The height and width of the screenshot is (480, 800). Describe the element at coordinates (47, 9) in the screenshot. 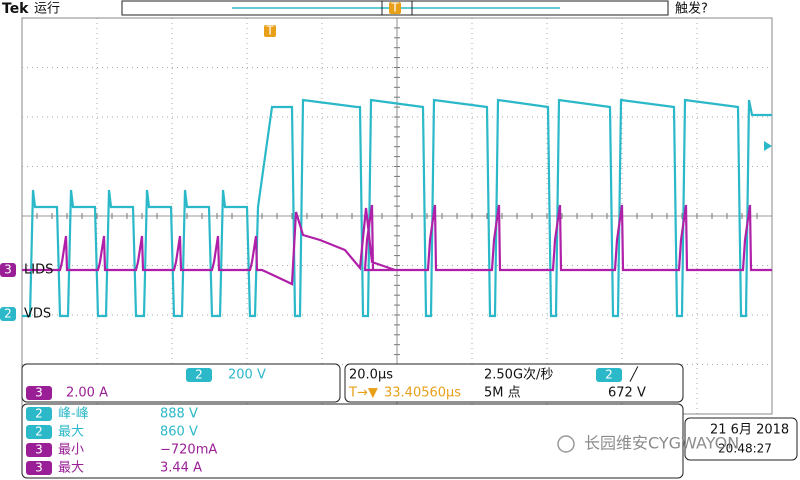

I see `run-status: 运行` at that location.